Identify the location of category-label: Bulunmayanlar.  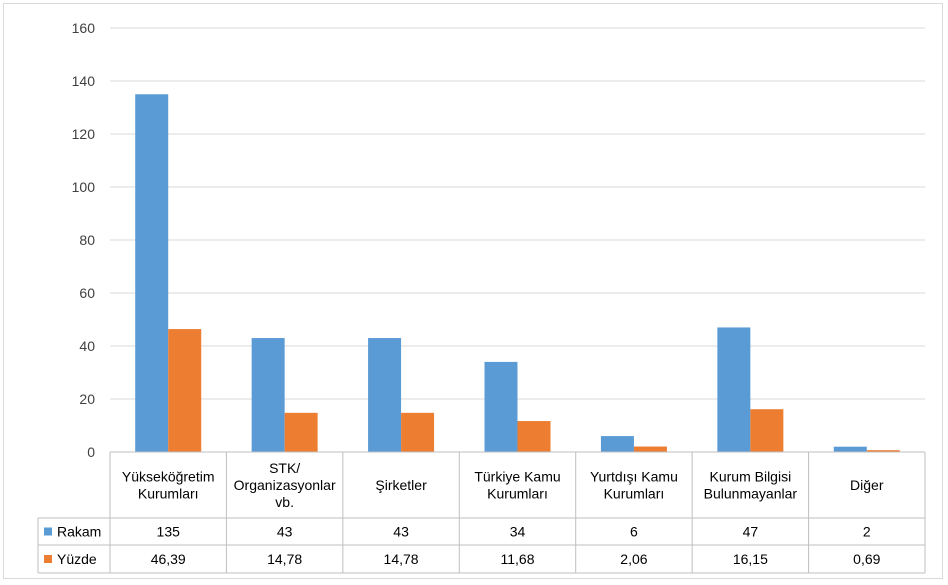
(751, 494).